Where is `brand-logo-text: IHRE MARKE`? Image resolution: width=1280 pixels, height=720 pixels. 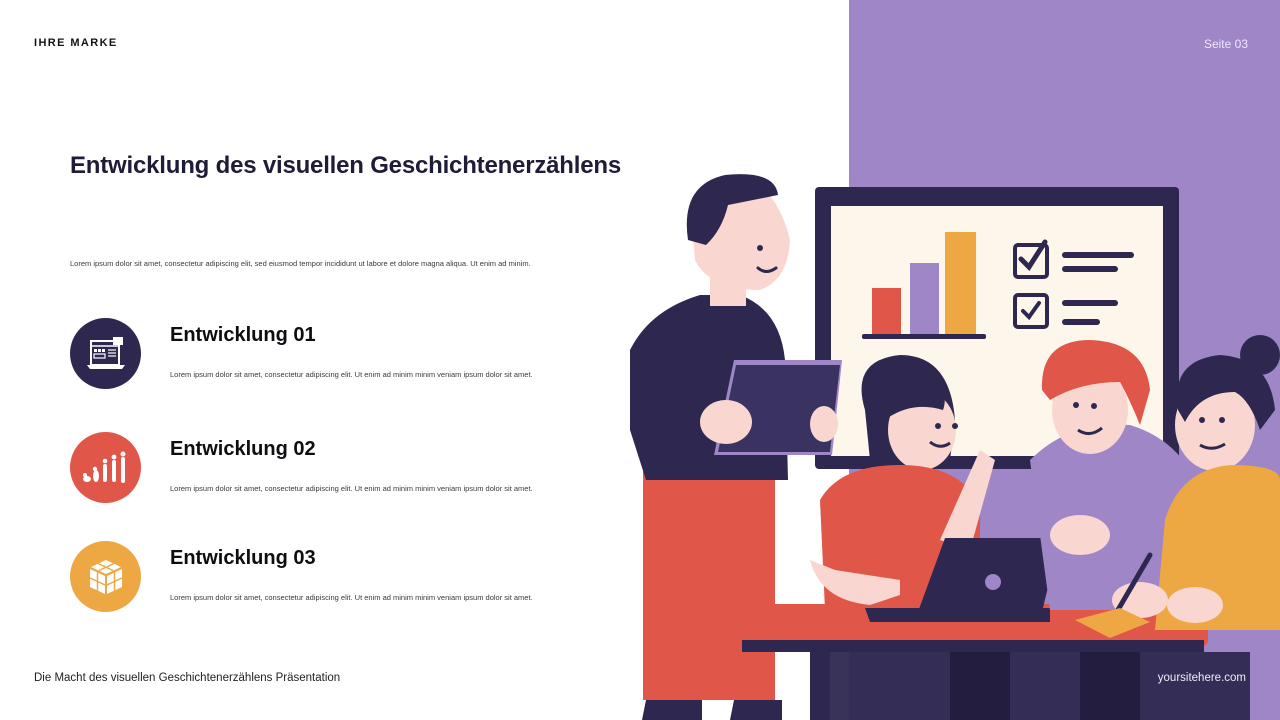 brand-logo-text: IHRE MARKE is located at coordinates (76, 43).